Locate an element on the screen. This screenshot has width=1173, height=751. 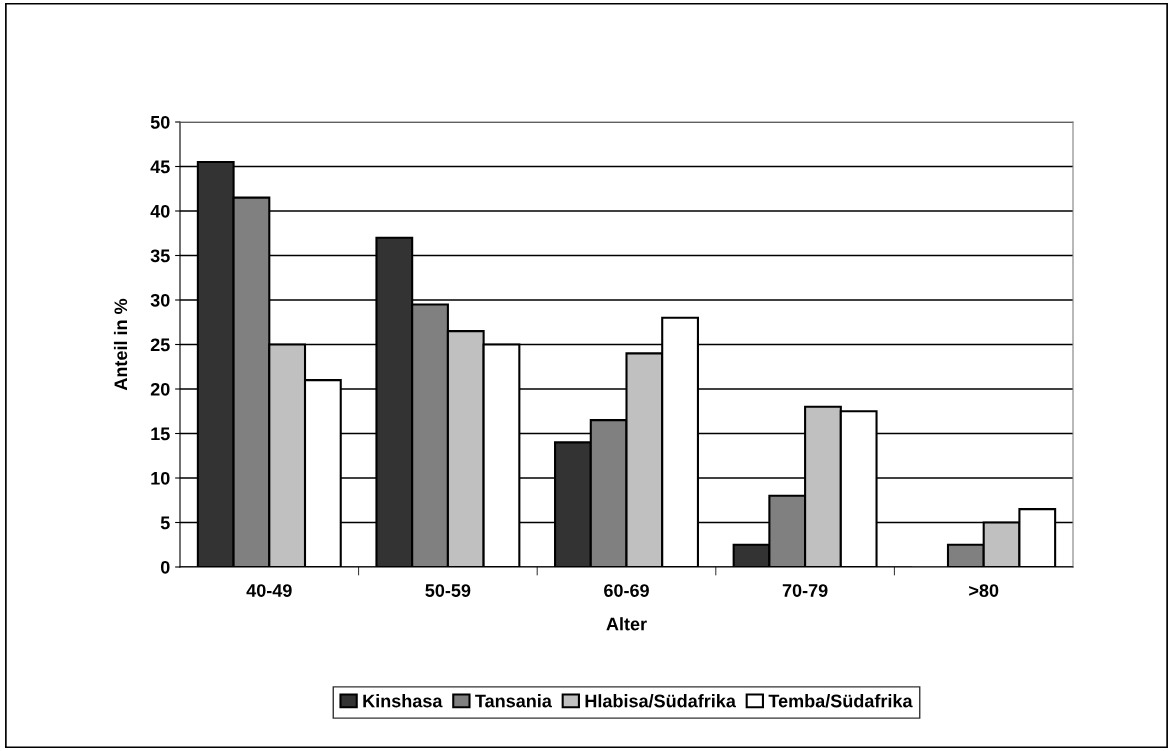
x-tick-label: 50-59 is located at coordinates (448, 590).